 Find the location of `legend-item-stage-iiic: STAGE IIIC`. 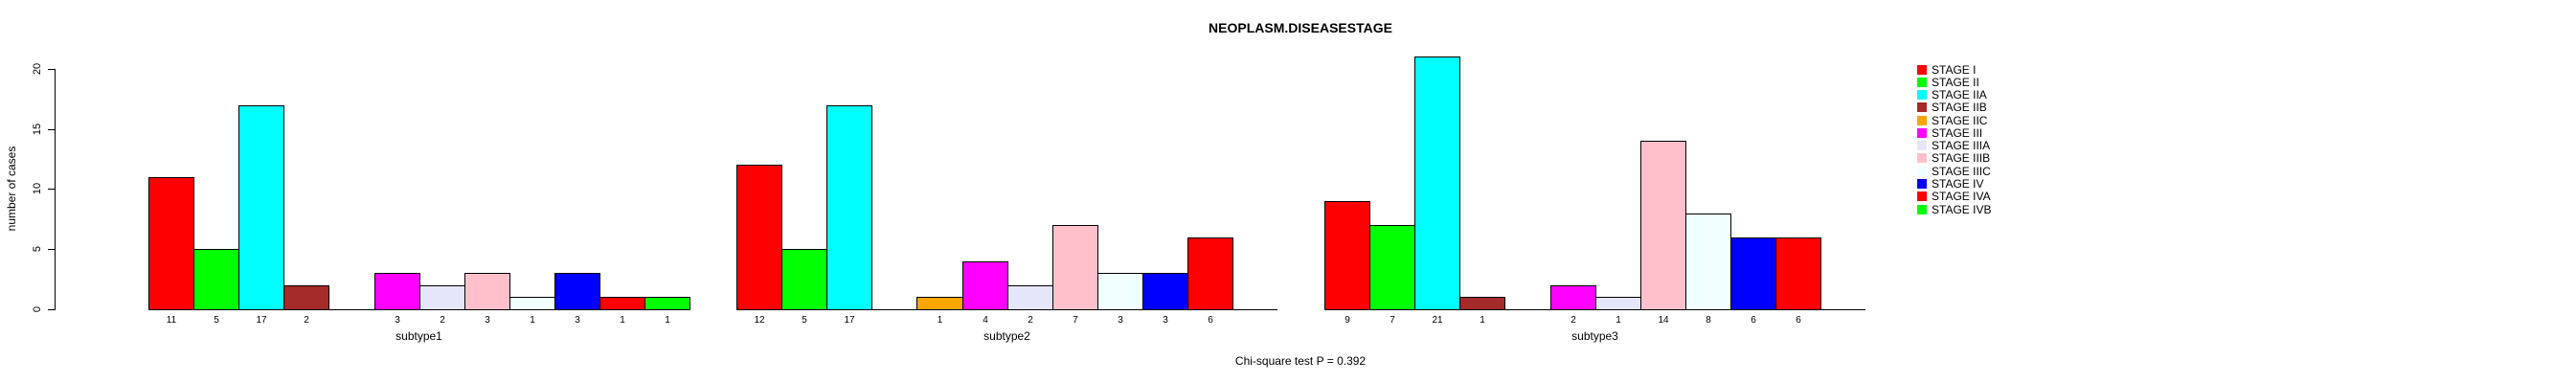

legend-item-stage-iiic: STAGE IIIC is located at coordinates (1954, 171).